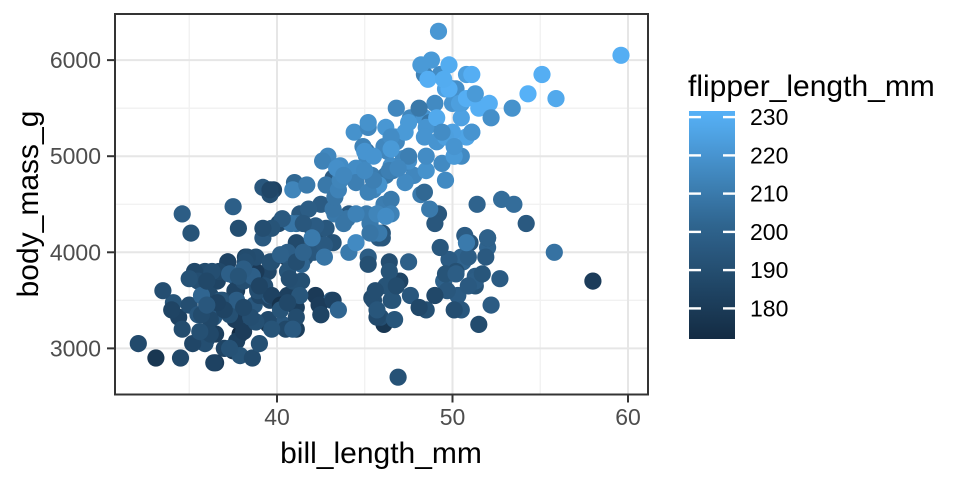 This screenshot has height=480, width=960. I want to click on x-tick-label: 40, so click(277, 417).